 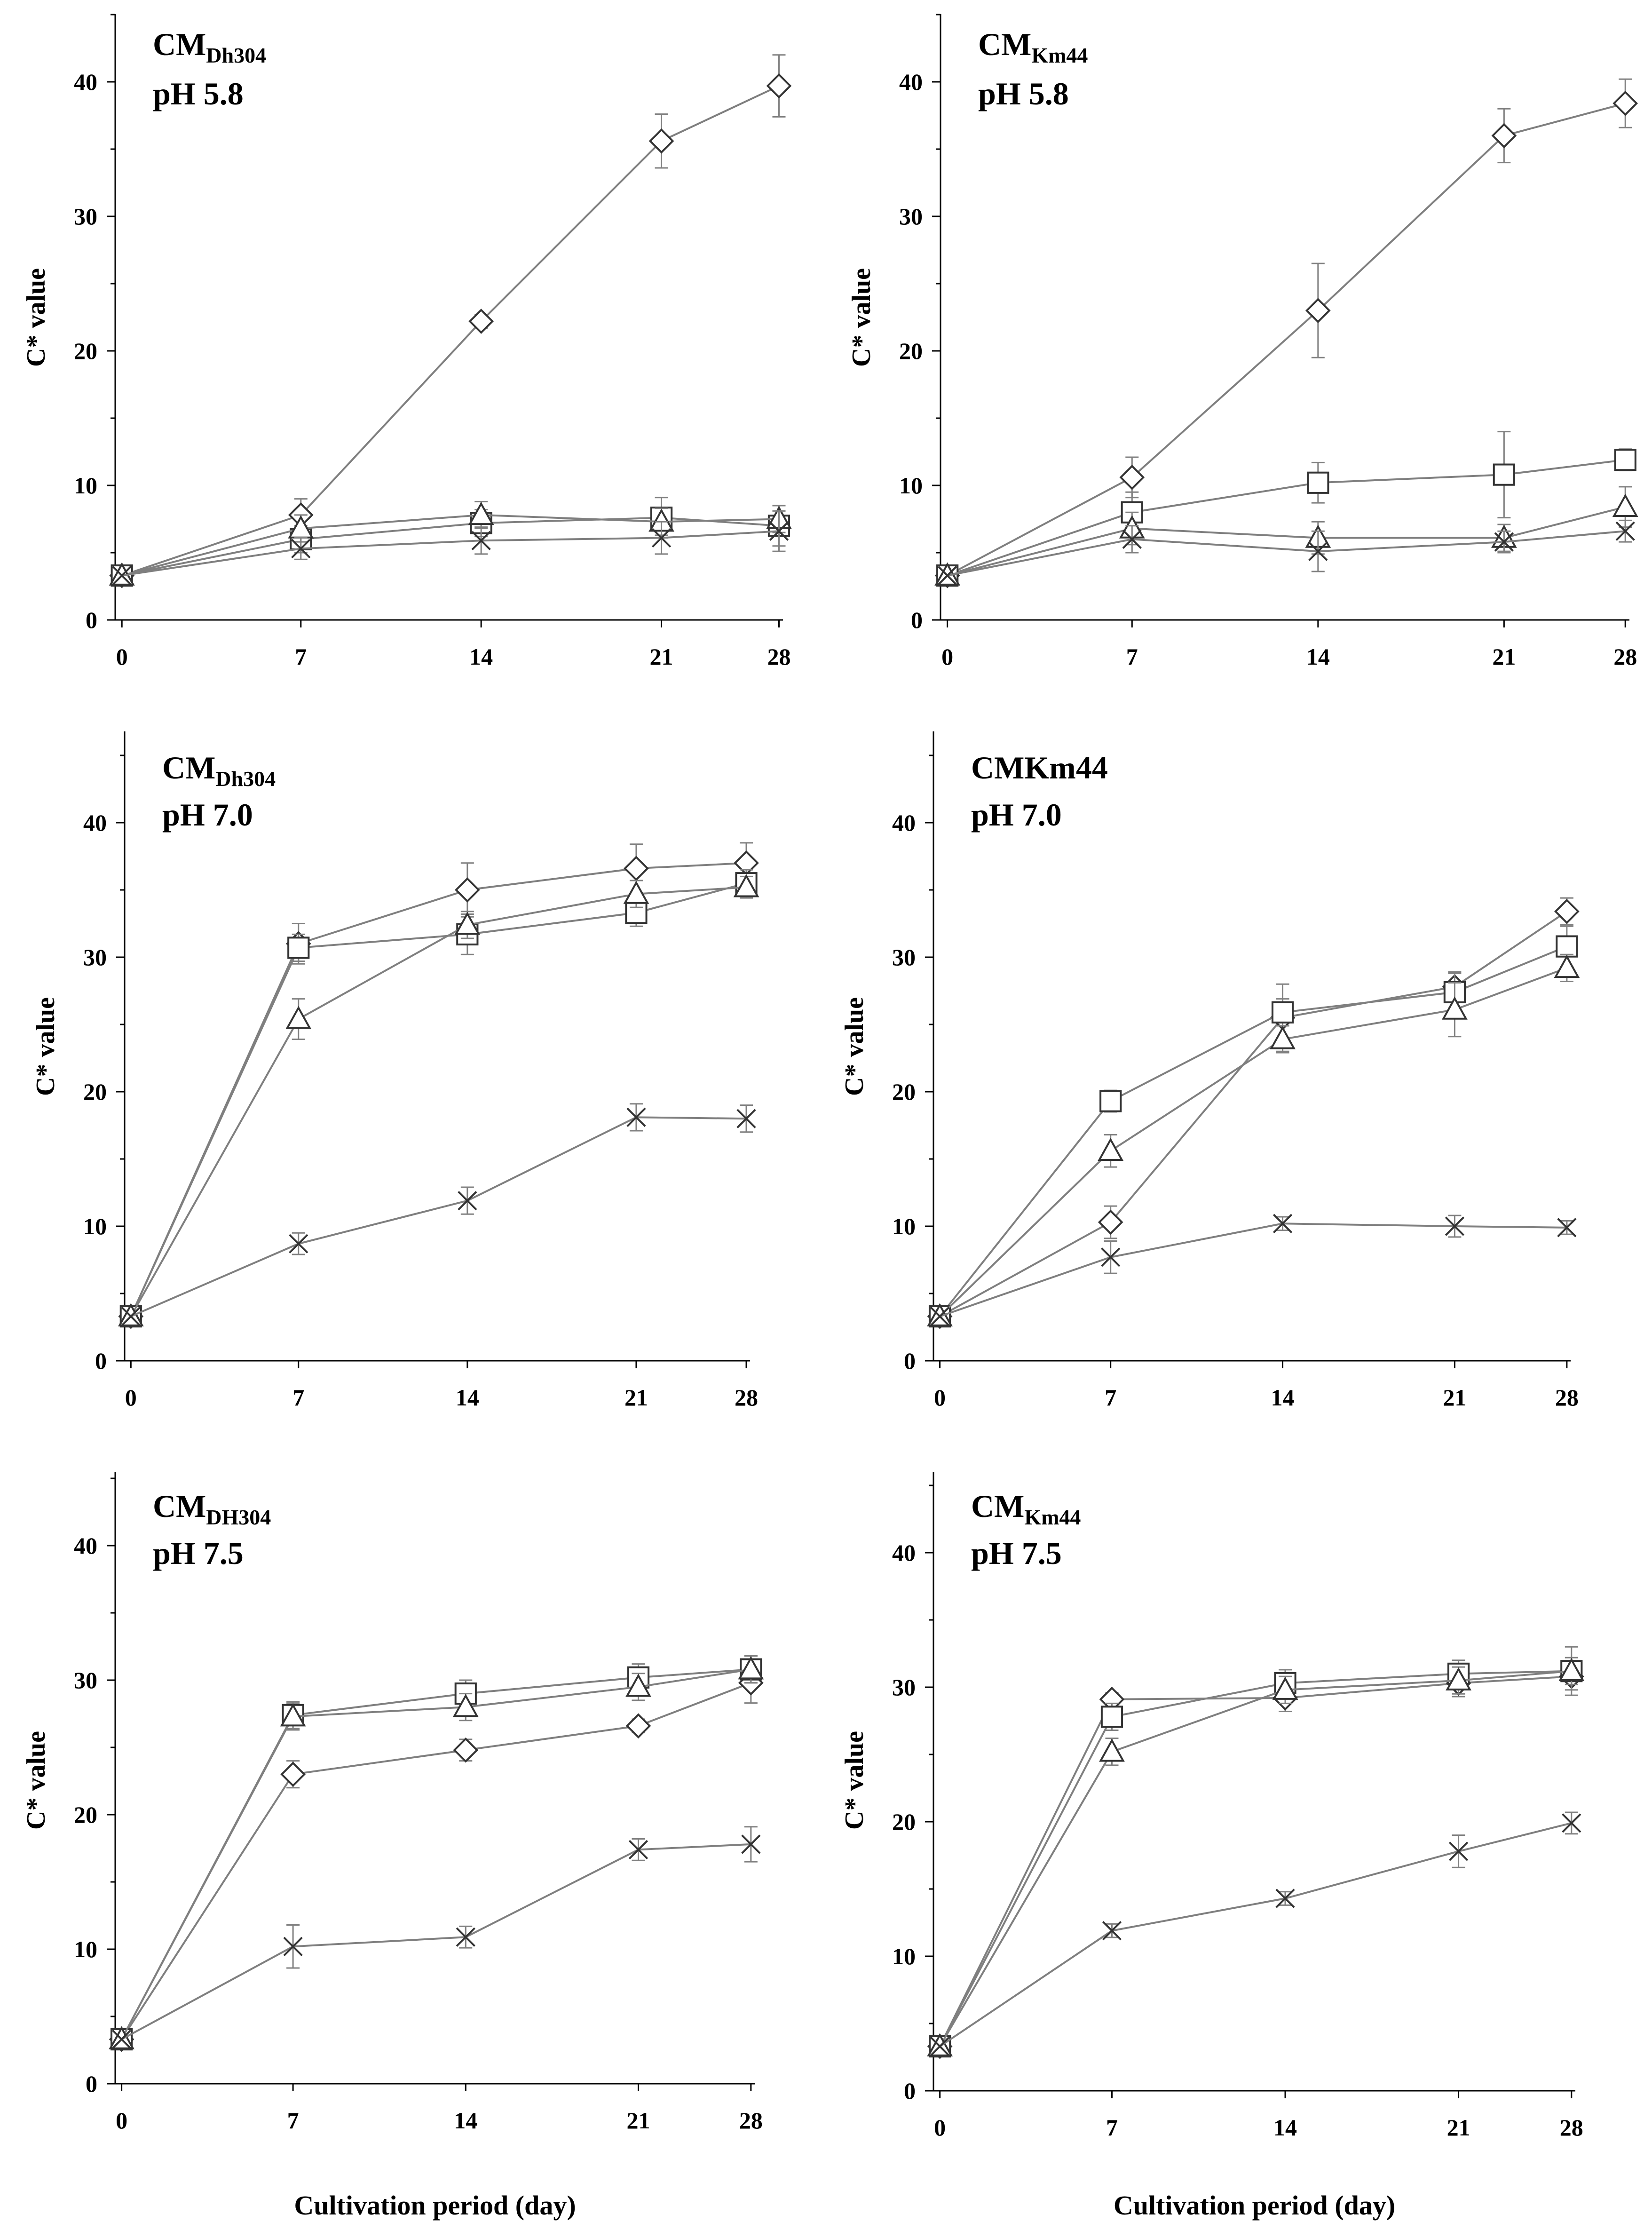 I want to click on panel-3: 0 10 20 30 40 0 7 14 21 28 C* value CMDh304 pH 7.0, so click(x=395, y=1071).